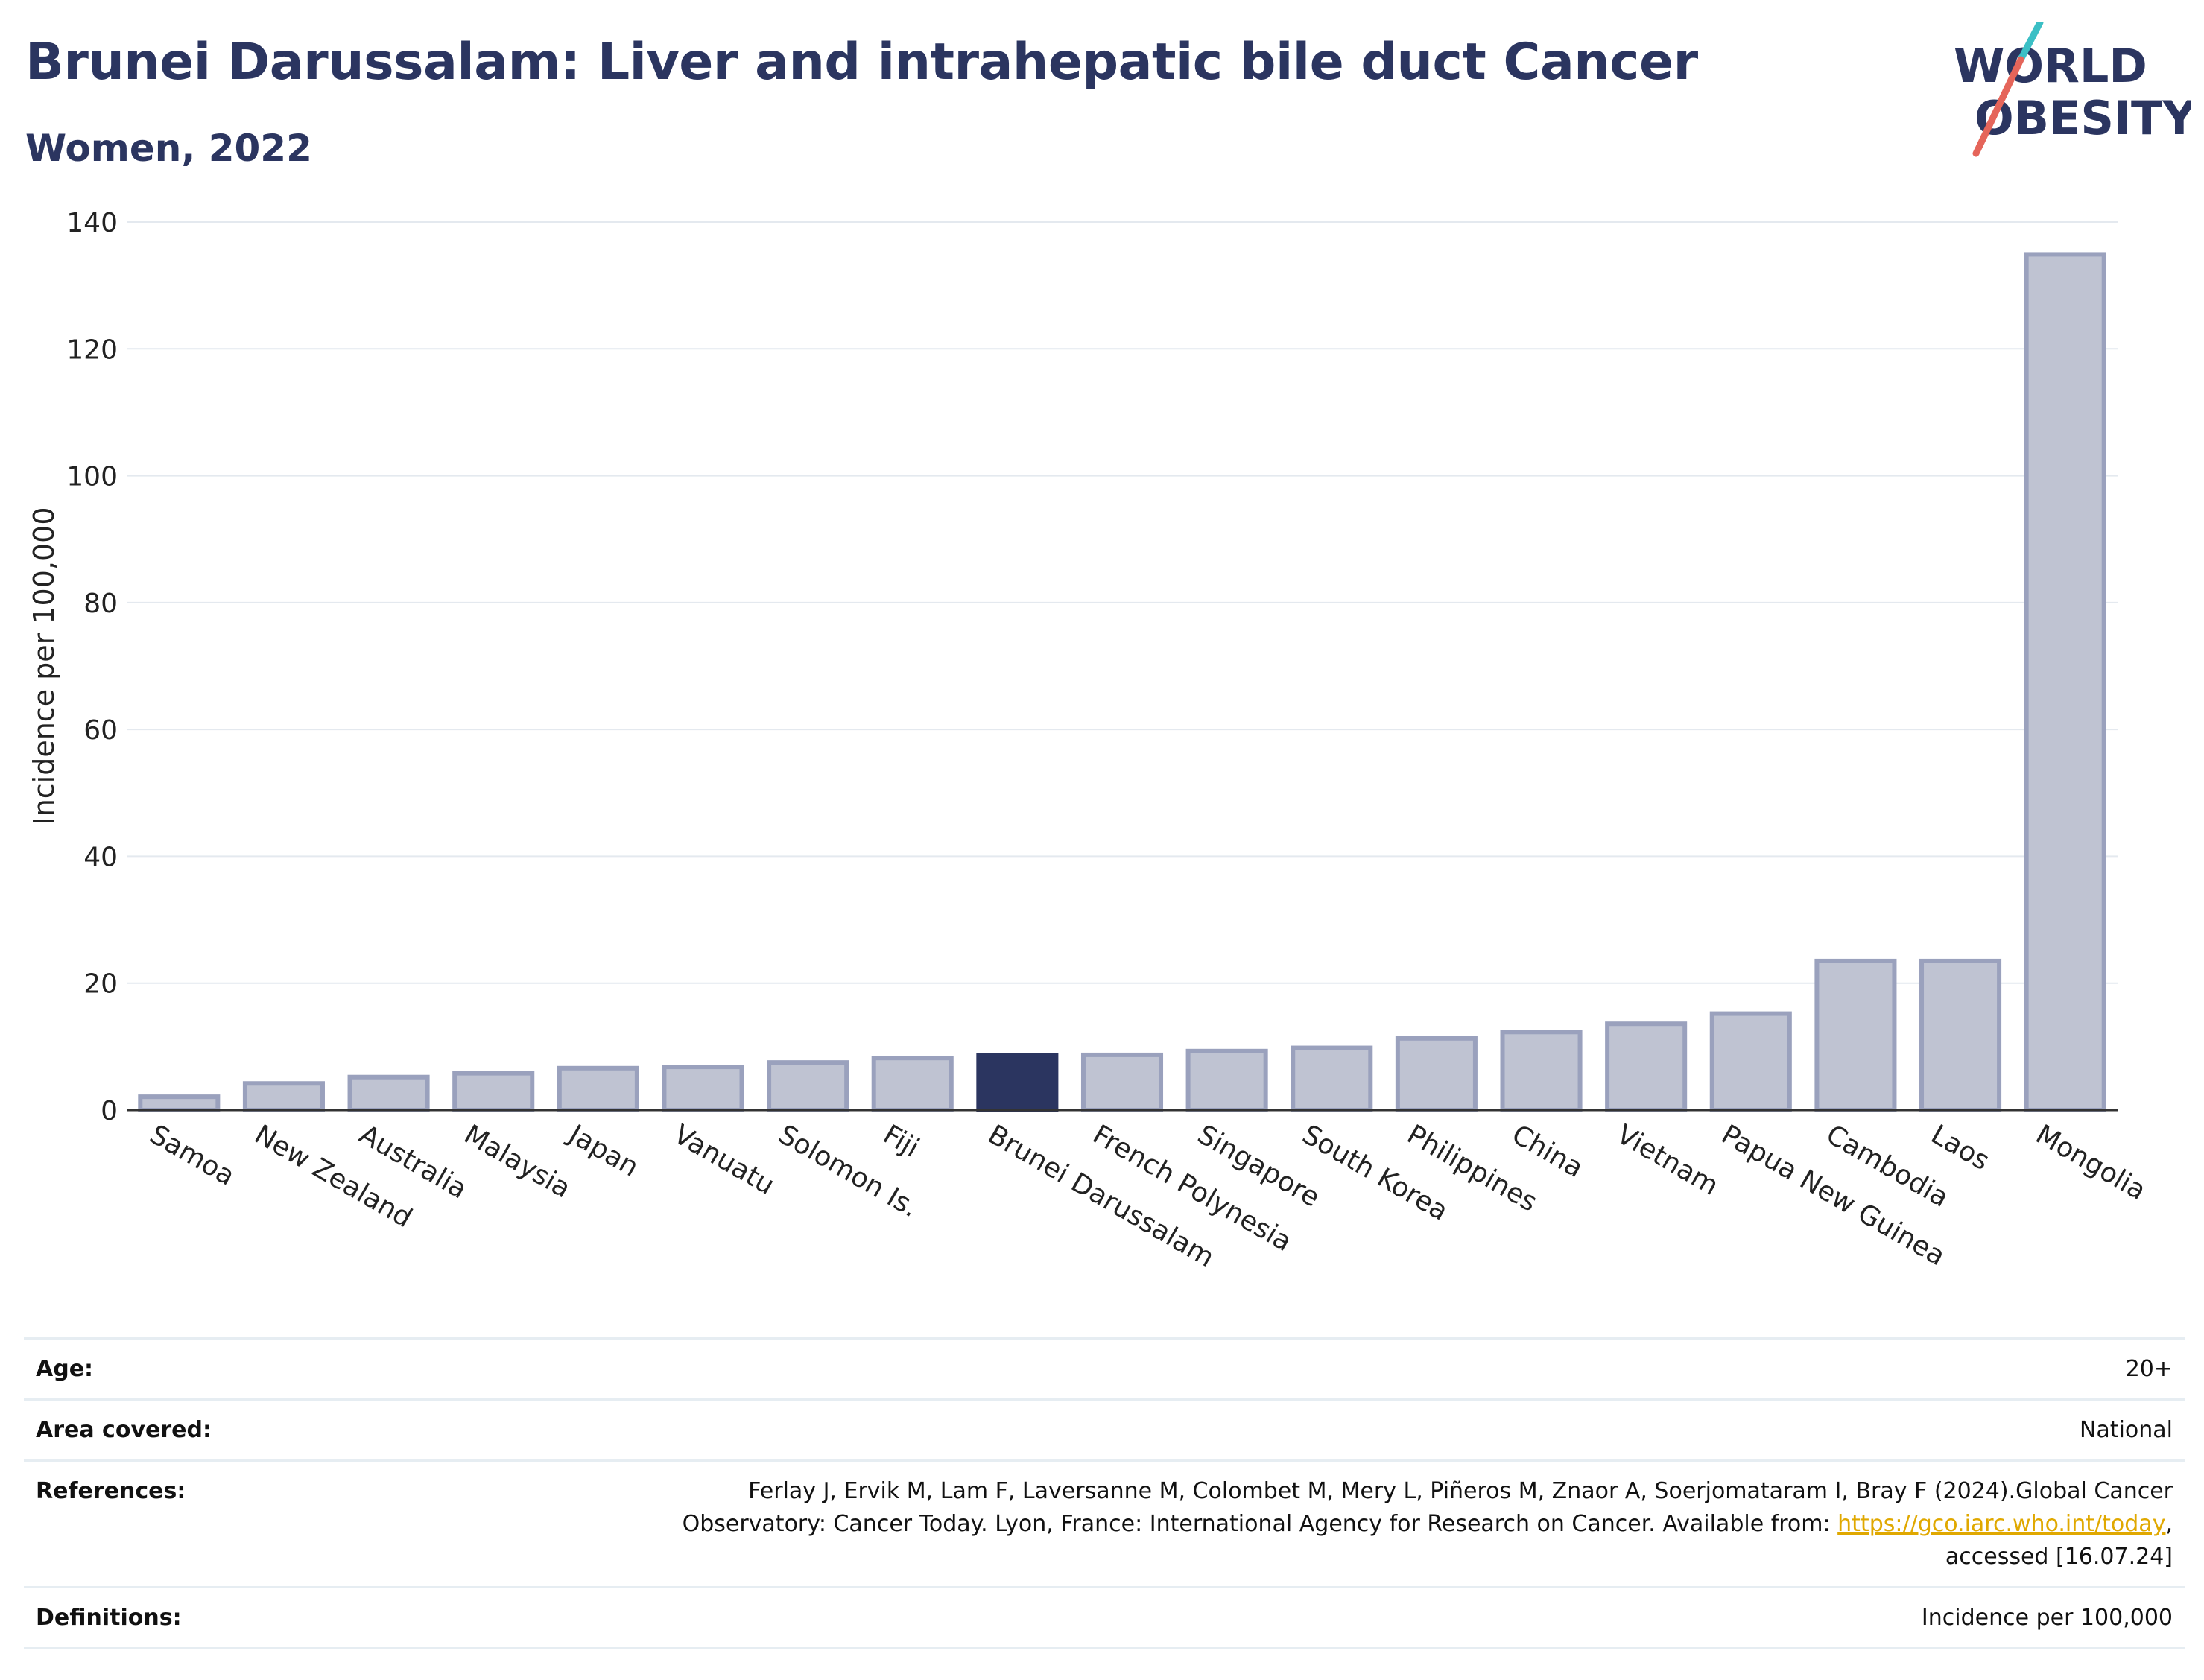  I want to click on references-link: https://gco.iarc.who.int/today, so click(2001, 1524).